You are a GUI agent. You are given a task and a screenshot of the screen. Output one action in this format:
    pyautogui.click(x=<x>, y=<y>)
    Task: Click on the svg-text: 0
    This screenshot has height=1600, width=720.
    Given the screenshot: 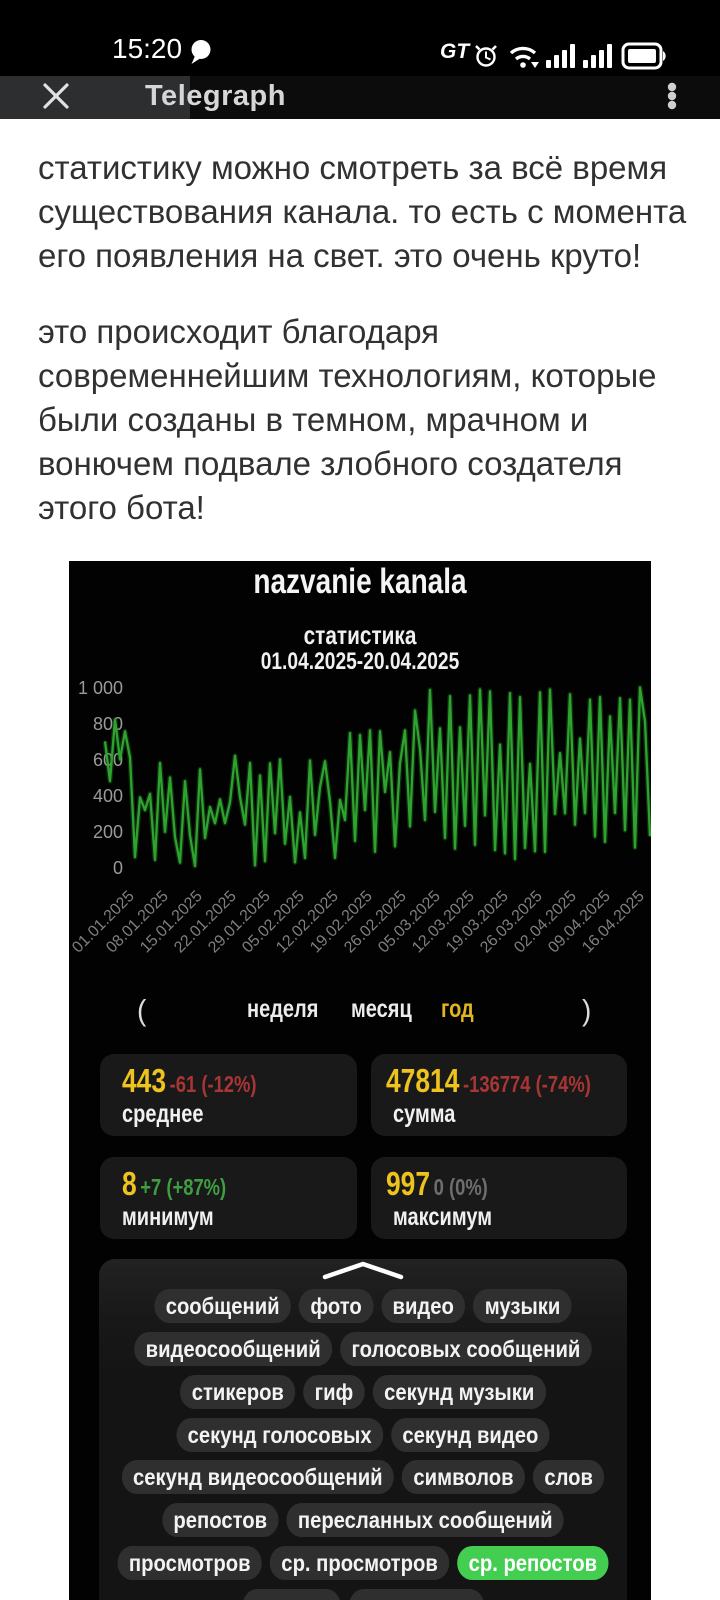 What is the action you would take?
    pyautogui.click(x=118, y=868)
    